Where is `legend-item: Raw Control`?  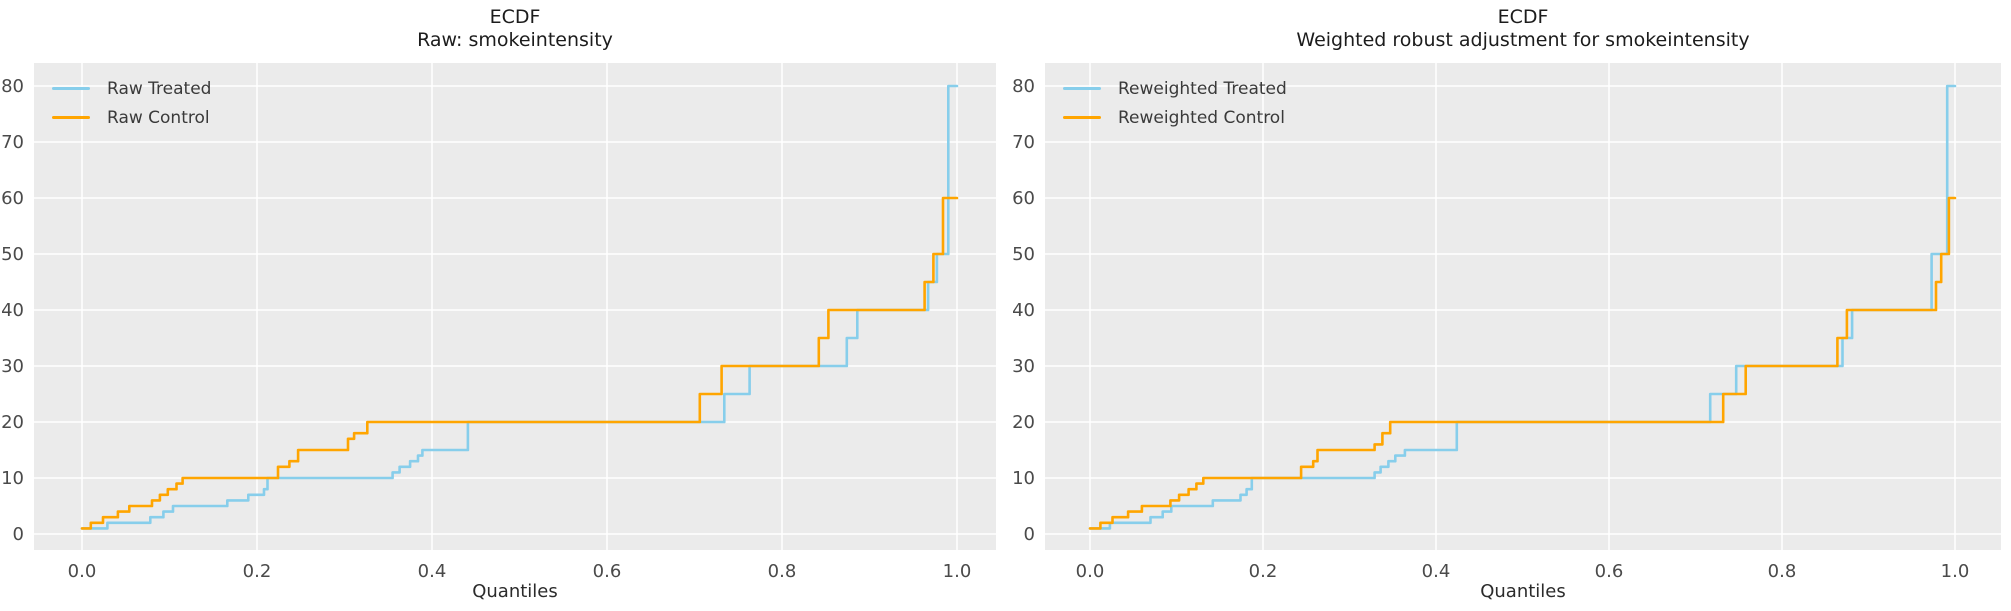 legend-item: Raw Control is located at coordinates (131, 117).